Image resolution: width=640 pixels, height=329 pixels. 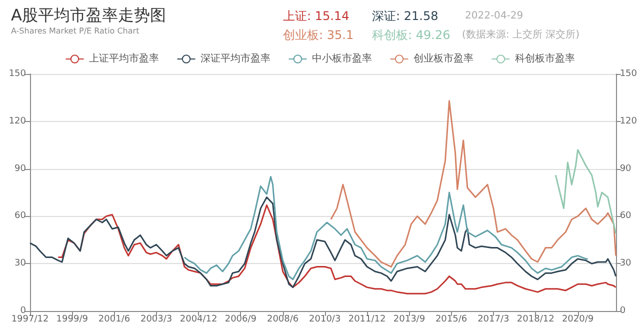 I want to click on y-tick-label: 60, so click(x=20, y=216).